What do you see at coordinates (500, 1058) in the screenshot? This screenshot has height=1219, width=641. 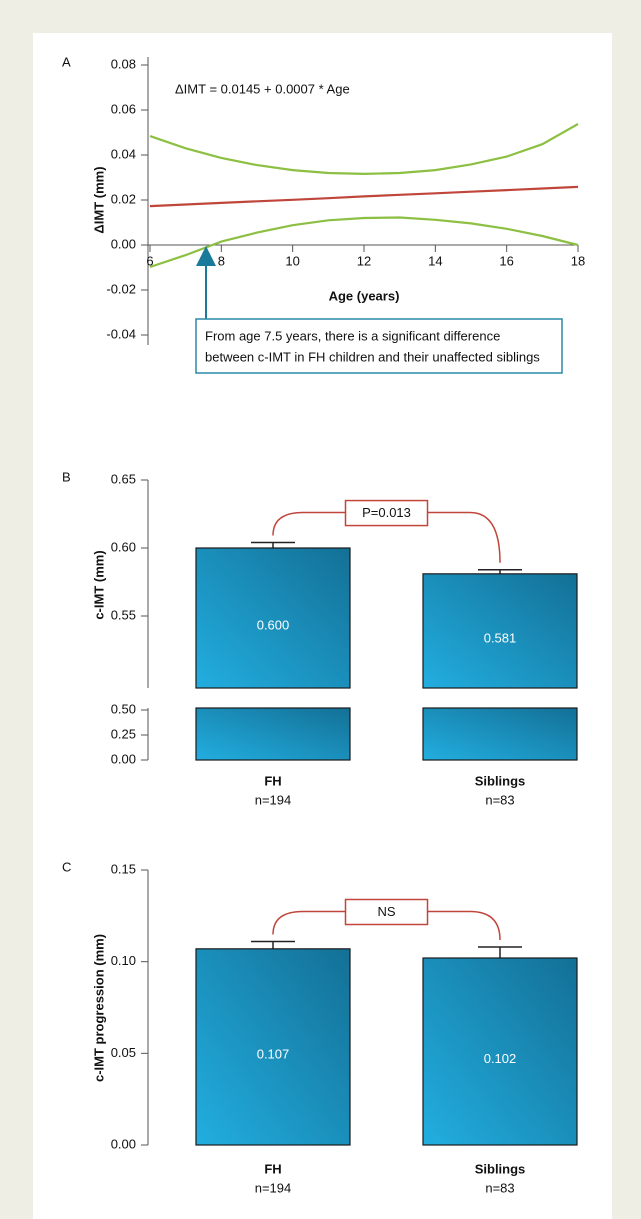 I see `value-label: 0.102` at bounding box center [500, 1058].